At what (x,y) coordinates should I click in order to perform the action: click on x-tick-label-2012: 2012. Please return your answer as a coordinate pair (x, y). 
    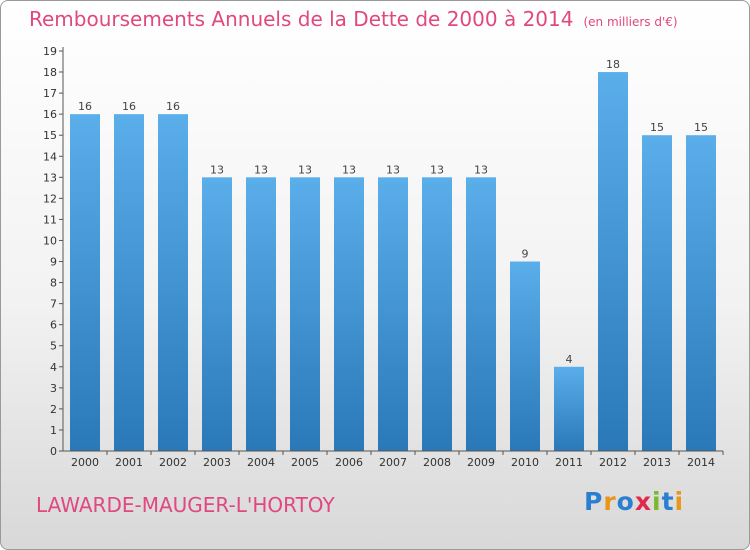
    Looking at the image, I should click on (613, 462).